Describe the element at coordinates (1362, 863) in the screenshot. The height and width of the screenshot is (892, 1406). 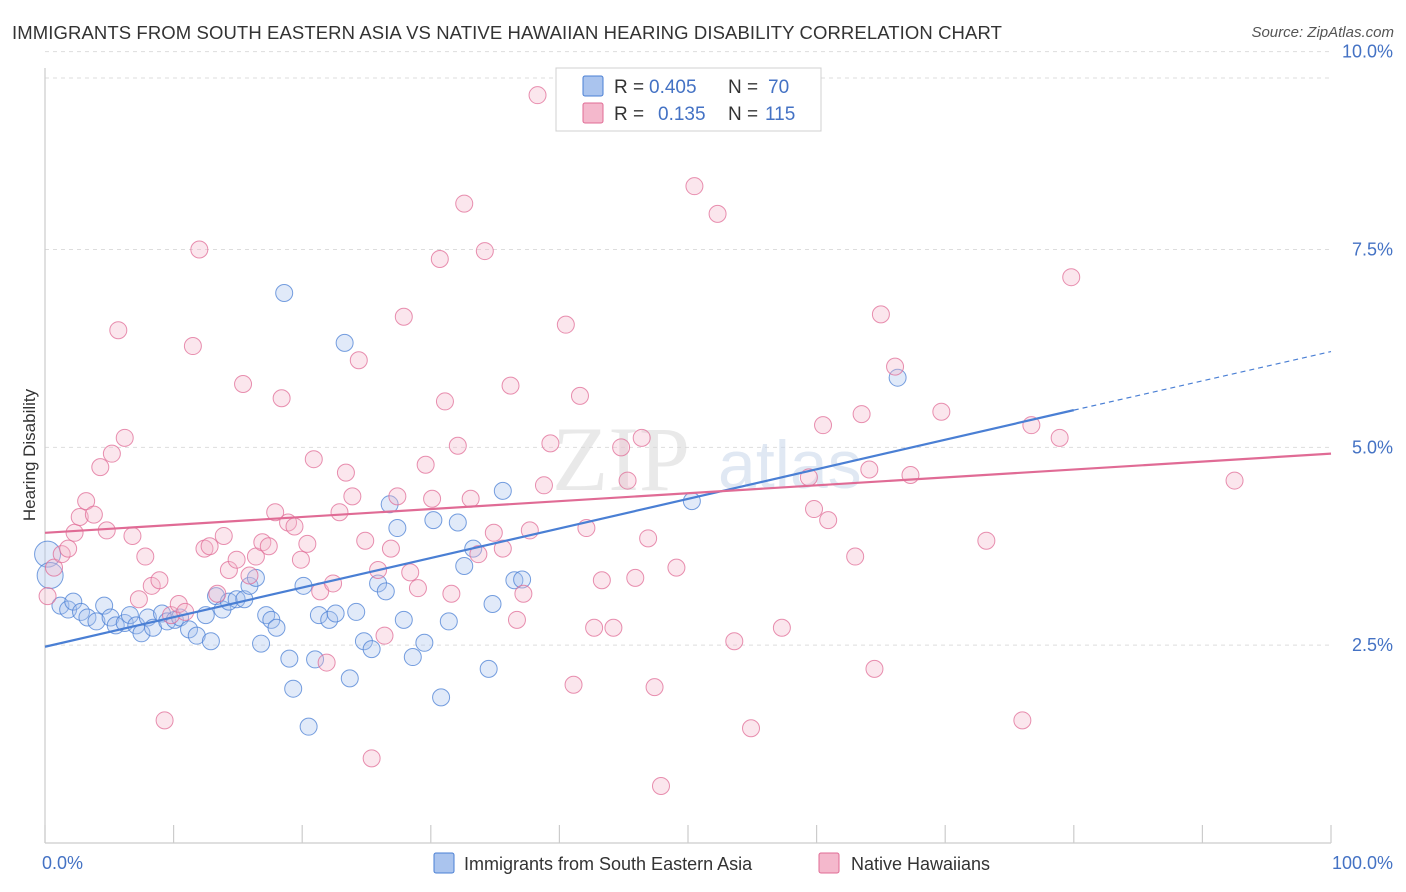
I see `x-tick-label-max: 100.0%` at that location.